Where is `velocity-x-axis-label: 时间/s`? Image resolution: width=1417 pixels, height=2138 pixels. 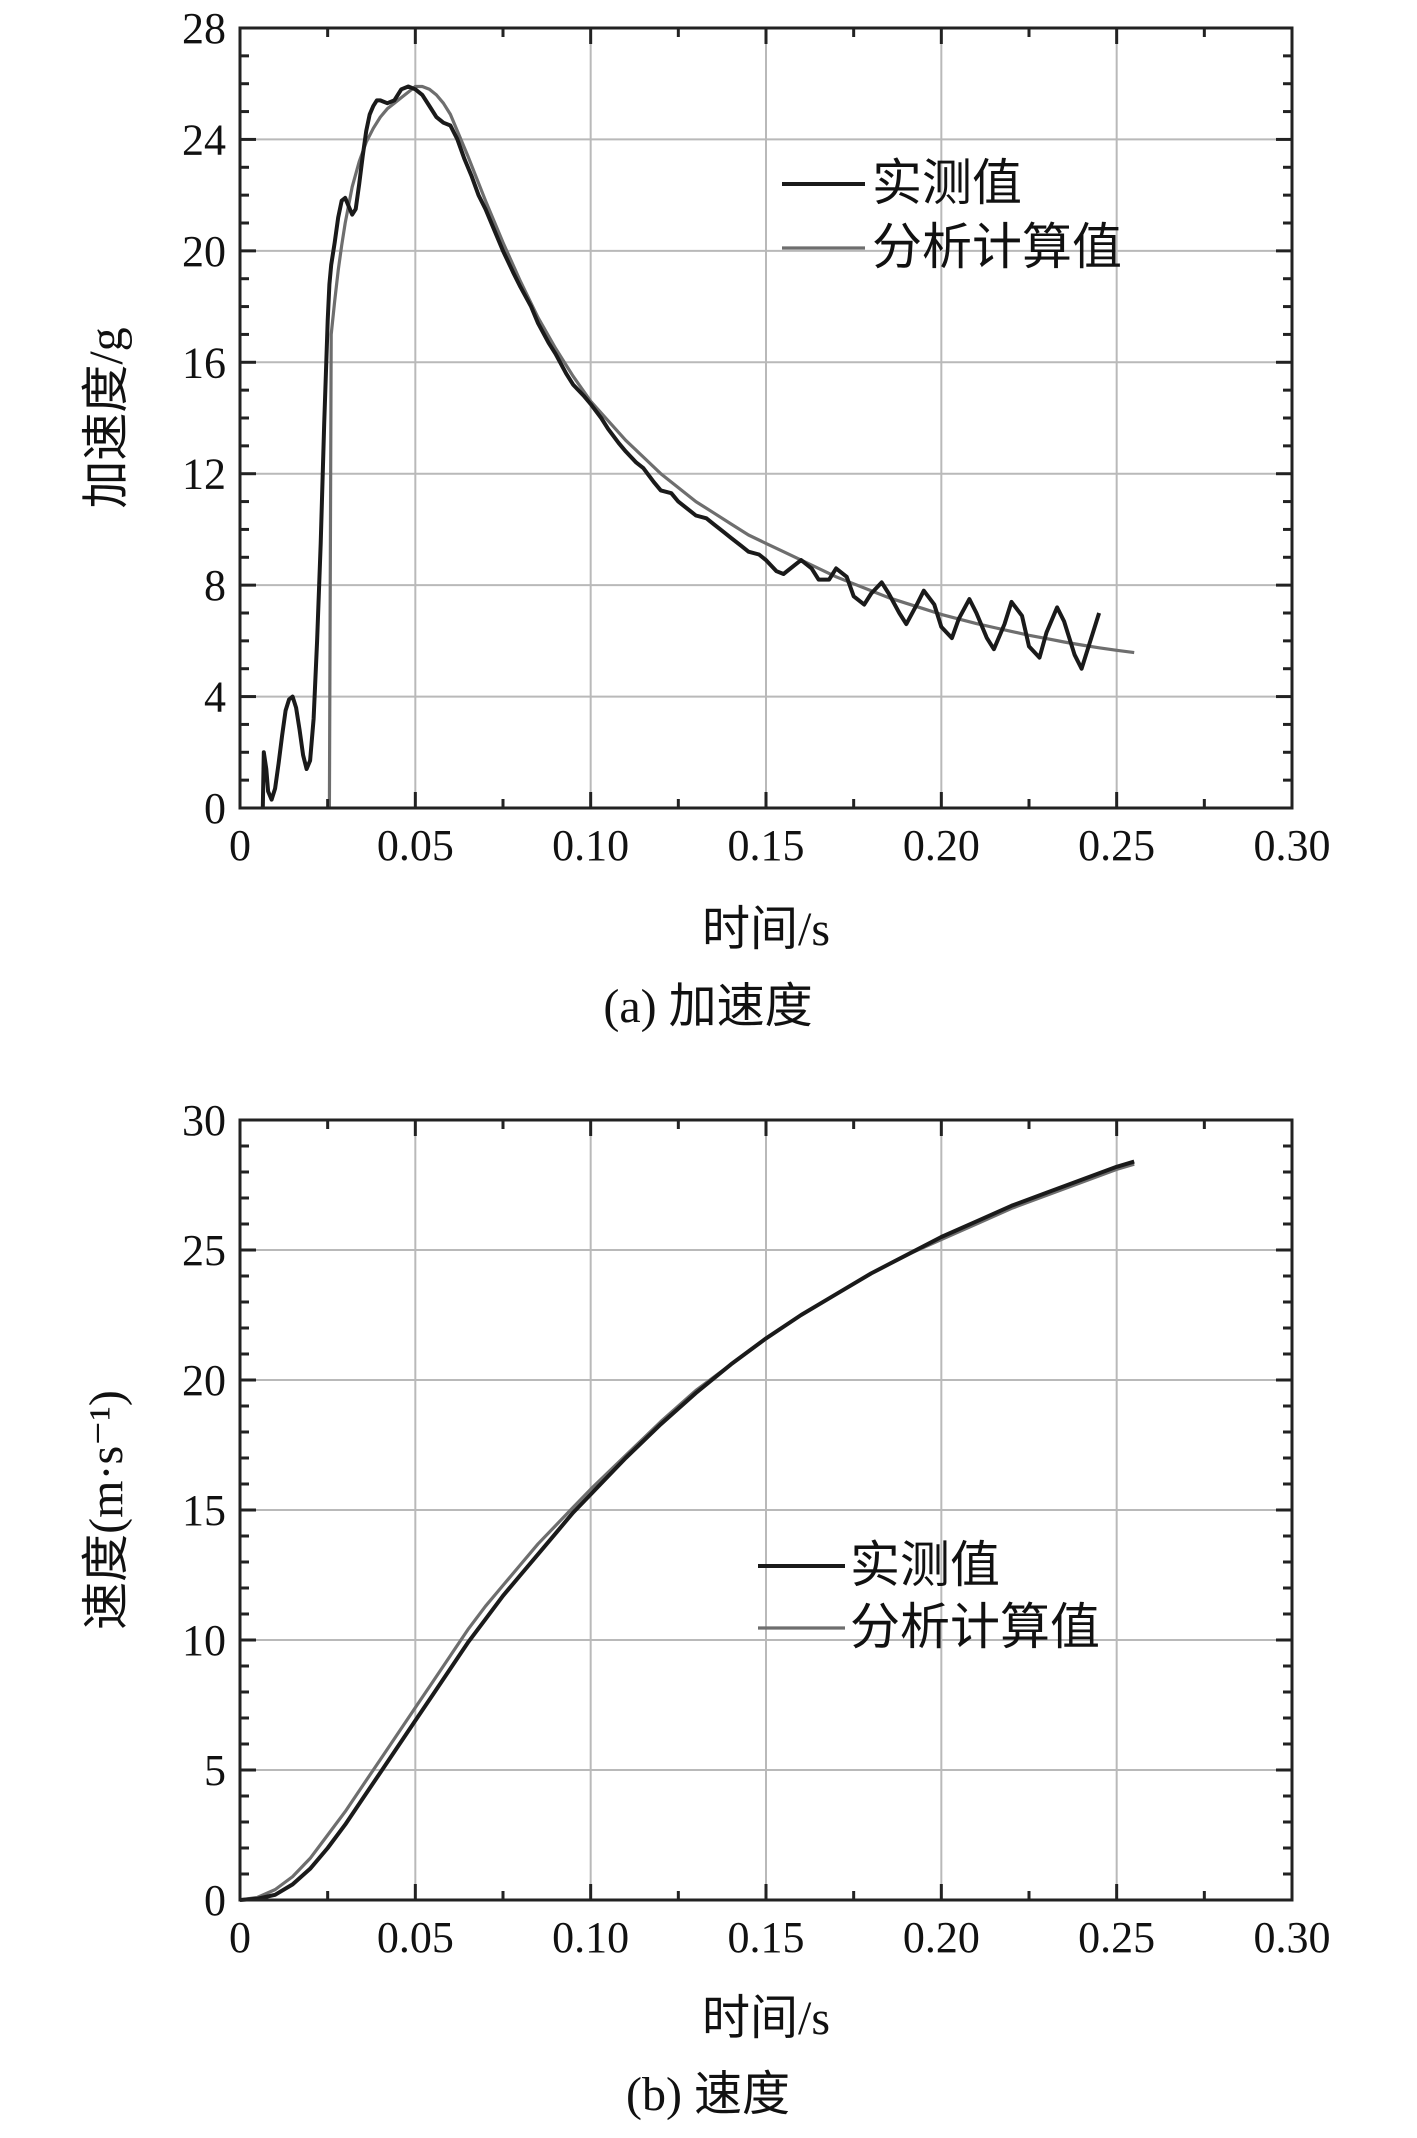
velocity-x-axis-label: 时间/s is located at coordinates (766, 2018).